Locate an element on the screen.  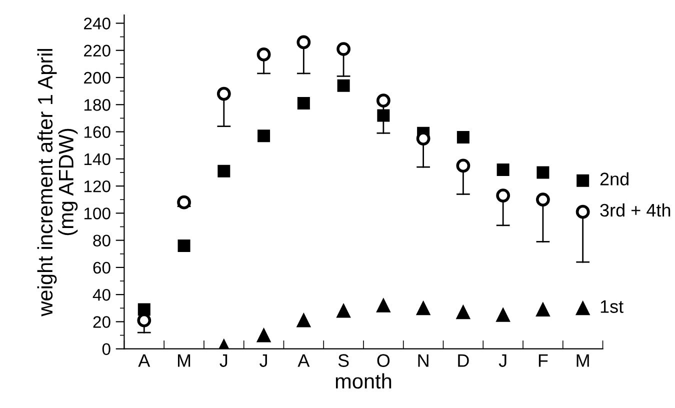
y-tick-label: 100 is located at coordinates (97, 214).